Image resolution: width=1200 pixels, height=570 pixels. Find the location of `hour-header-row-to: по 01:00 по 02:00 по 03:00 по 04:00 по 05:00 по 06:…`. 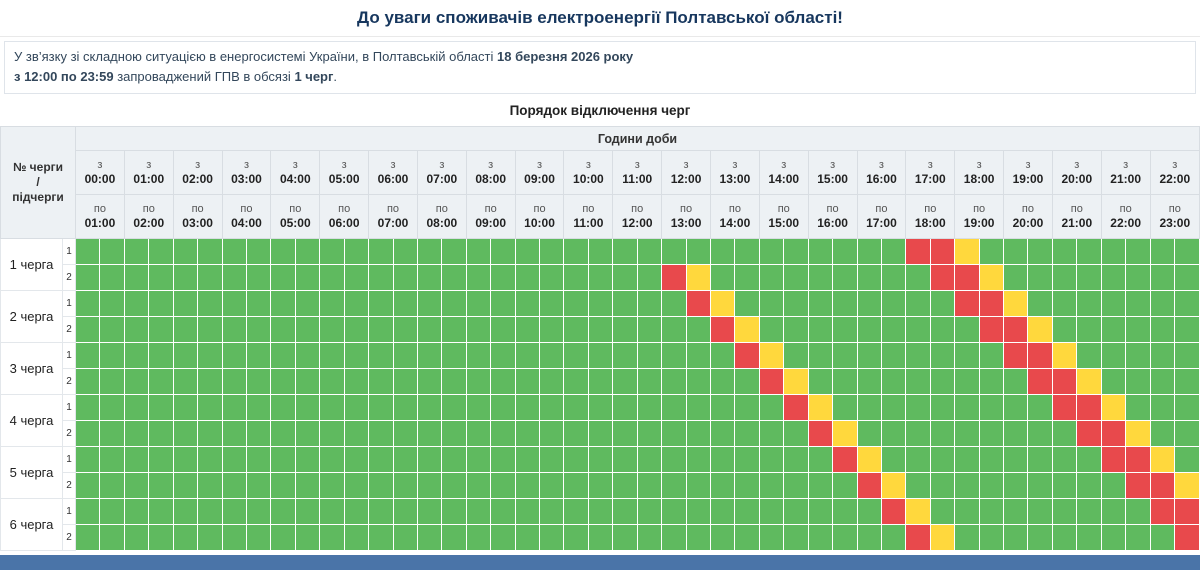

hour-header-row-to: по 01:00 по 02:00 по 03:00 по 04:00 по 05:00 по 06:… is located at coordinates (600, 216).